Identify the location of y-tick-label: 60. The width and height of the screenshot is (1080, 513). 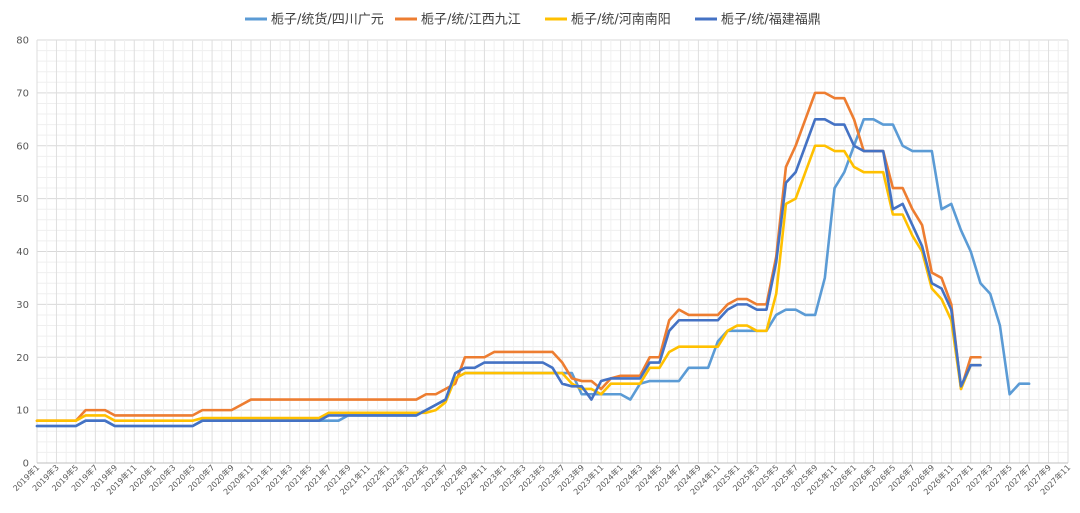
(22, 146).